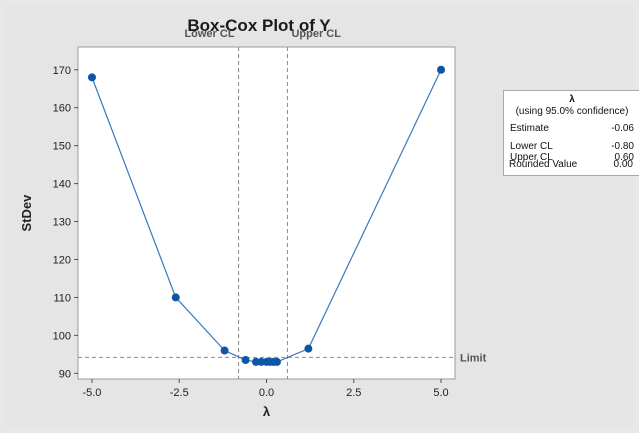 This screenshot has width=639, height=433. I want to click on x-axis-label: λ, so click(267, 411).